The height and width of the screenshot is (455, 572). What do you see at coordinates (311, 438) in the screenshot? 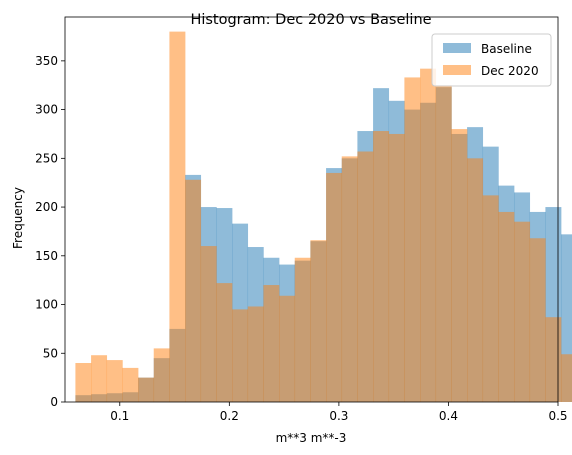
I see `x-axis-label: m**3 m**-3` at bounding box center [311, 438].